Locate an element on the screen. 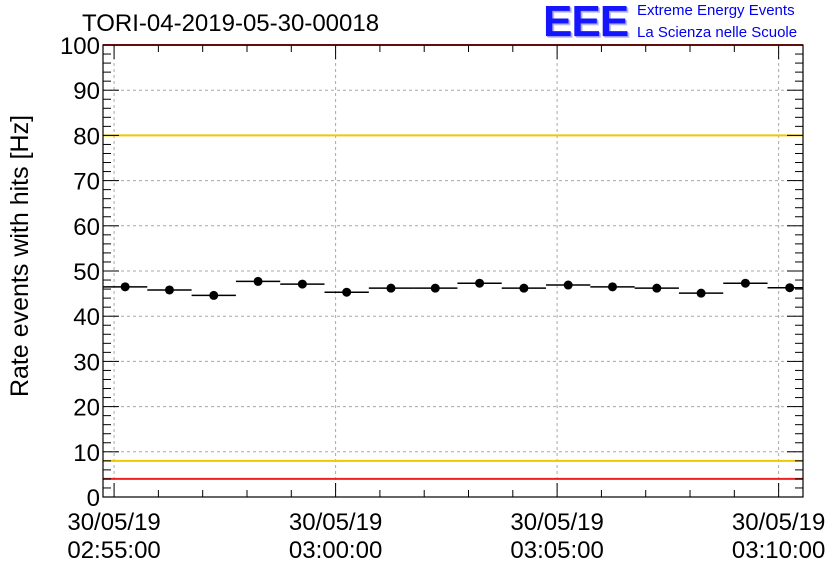 The height and width of the screenshot is (572, 836). x-tick-date-1: 30/05/19 is located at coordinates (335, 522).